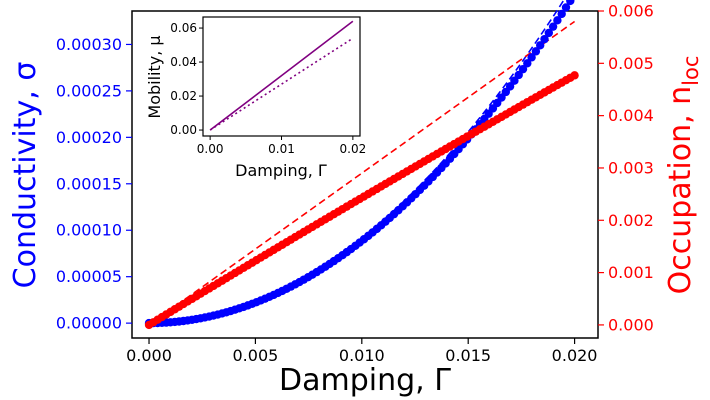 This screenshot has height=400, width=710. Describe the element at coordinates (89, 90) in the screenshot. I see `left-tick-label: 0.00025` at that location.